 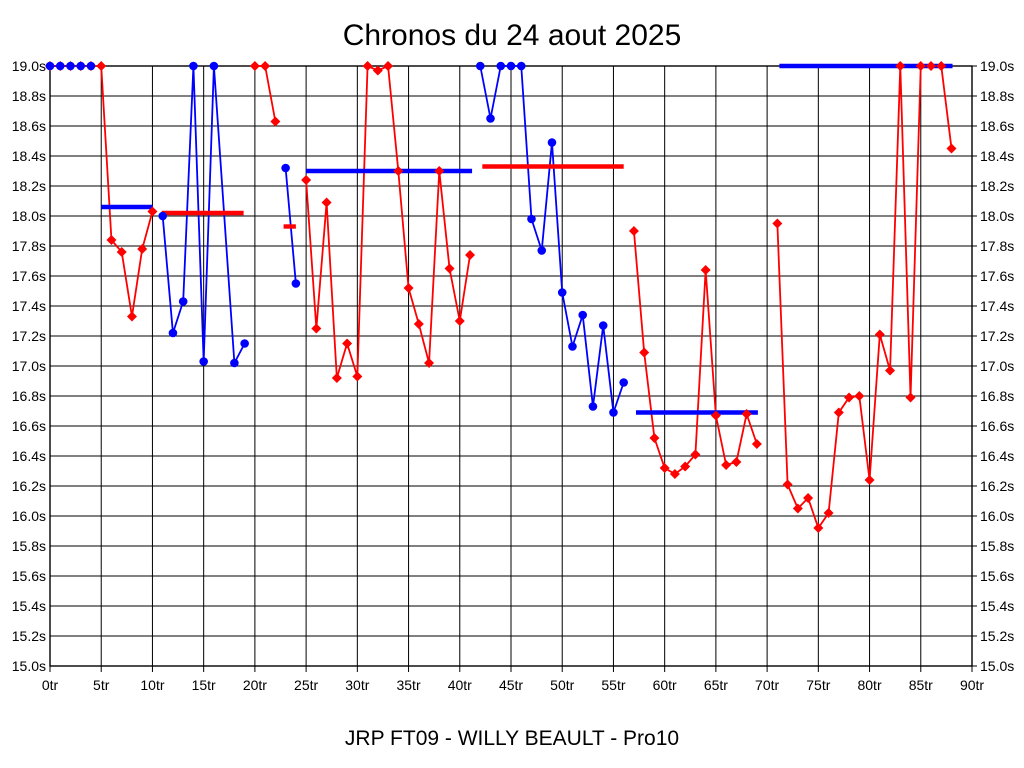 I want to click on y-axis-label-left: 16.2s, so click(x=29, y=486).